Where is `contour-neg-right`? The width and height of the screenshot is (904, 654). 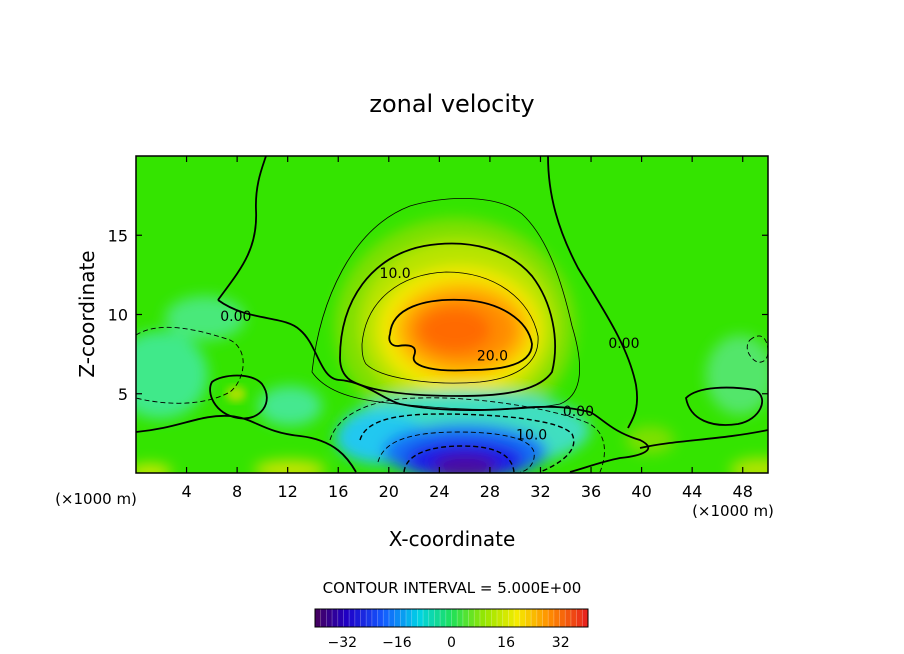
contour-neg-right is located at coordinates (757, 349).